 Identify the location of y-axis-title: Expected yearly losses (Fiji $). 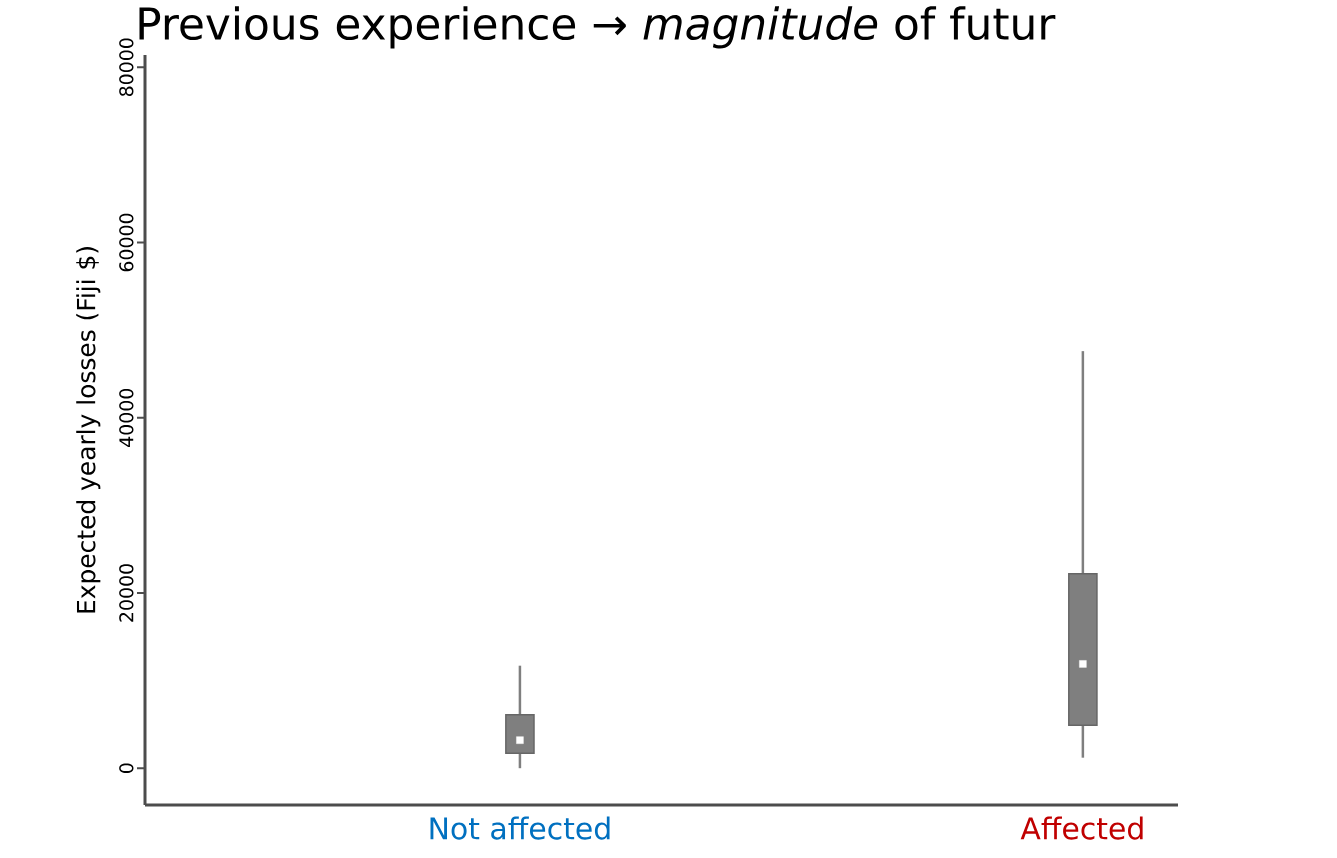
(88, 430).